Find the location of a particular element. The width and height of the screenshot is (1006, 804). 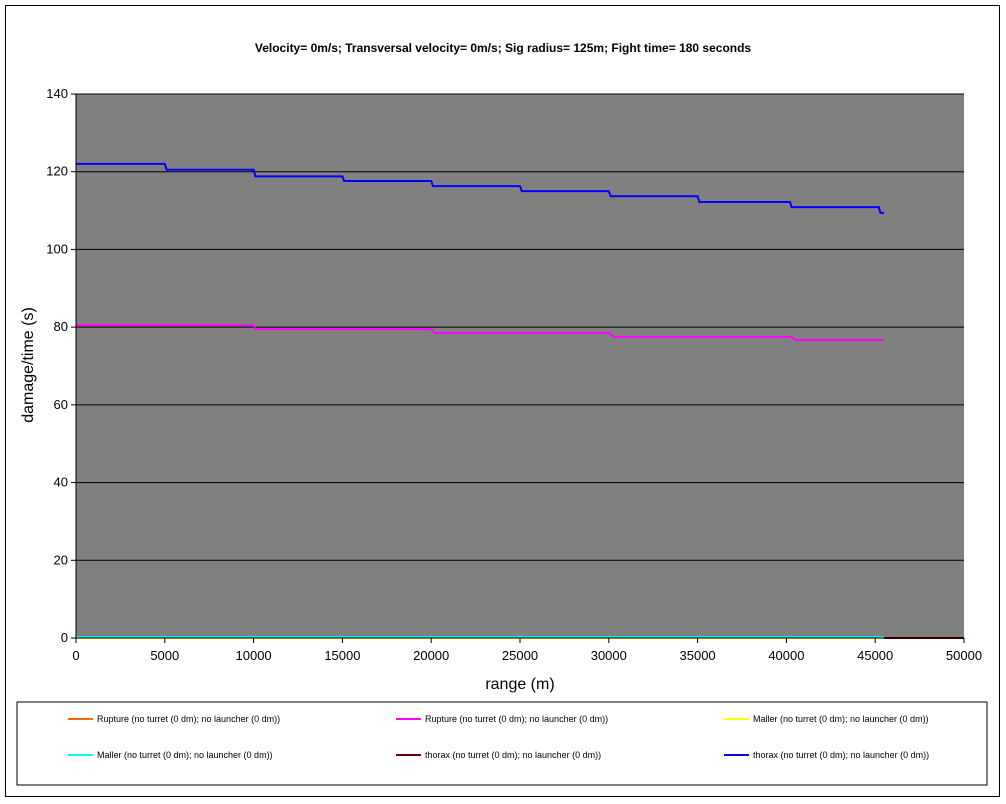

y-tick-label-0: 0 is located at coordinates (64, 637).